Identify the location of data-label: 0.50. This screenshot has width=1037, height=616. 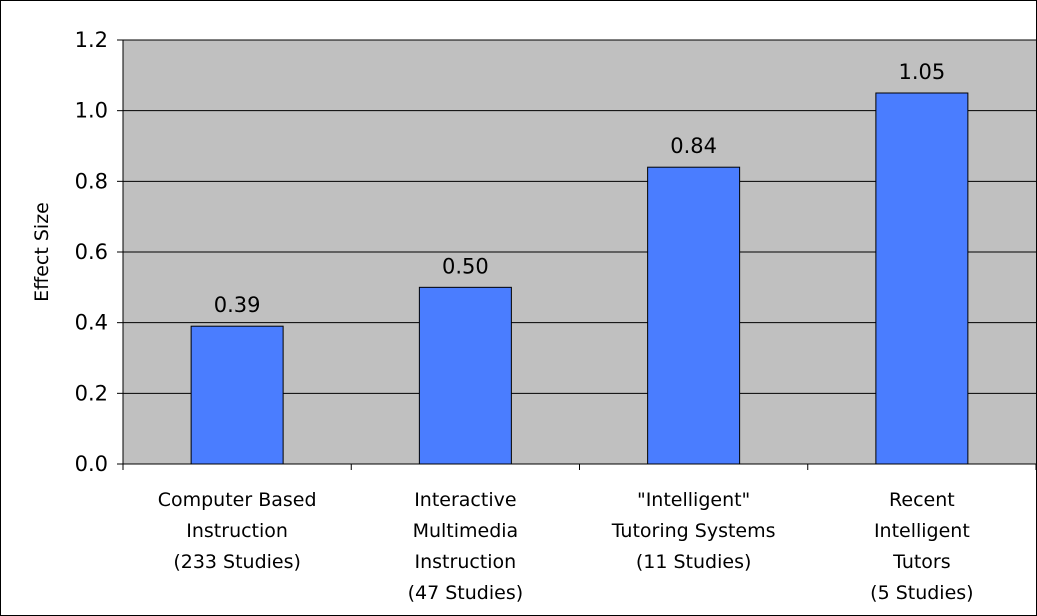
(465, 266).